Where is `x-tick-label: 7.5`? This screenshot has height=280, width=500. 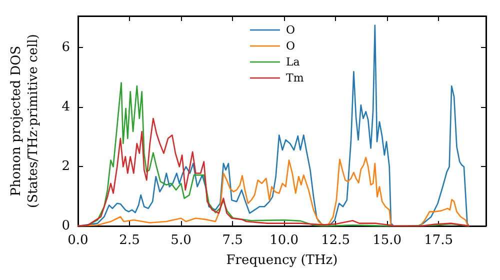 x-tick-label: 7.5 is located at coordinates (232, 240).